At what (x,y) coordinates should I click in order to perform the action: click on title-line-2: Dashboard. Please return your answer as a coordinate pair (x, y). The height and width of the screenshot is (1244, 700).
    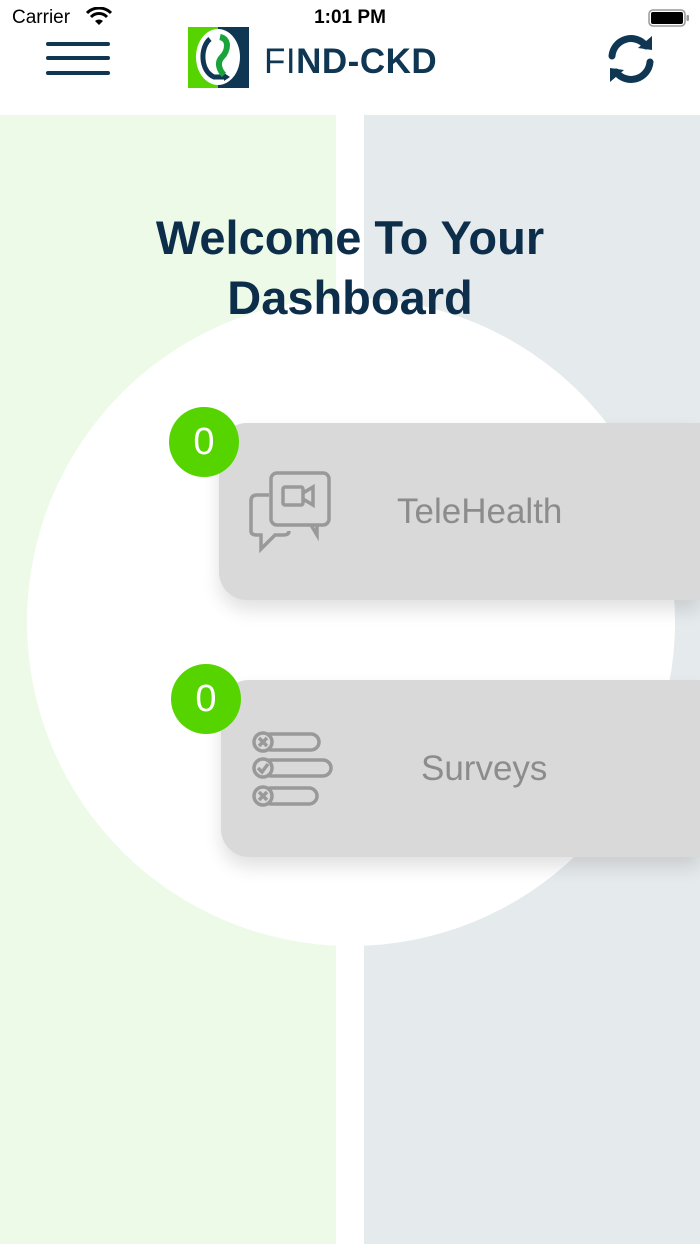
    Looking at the image, I should click on (350, 297).